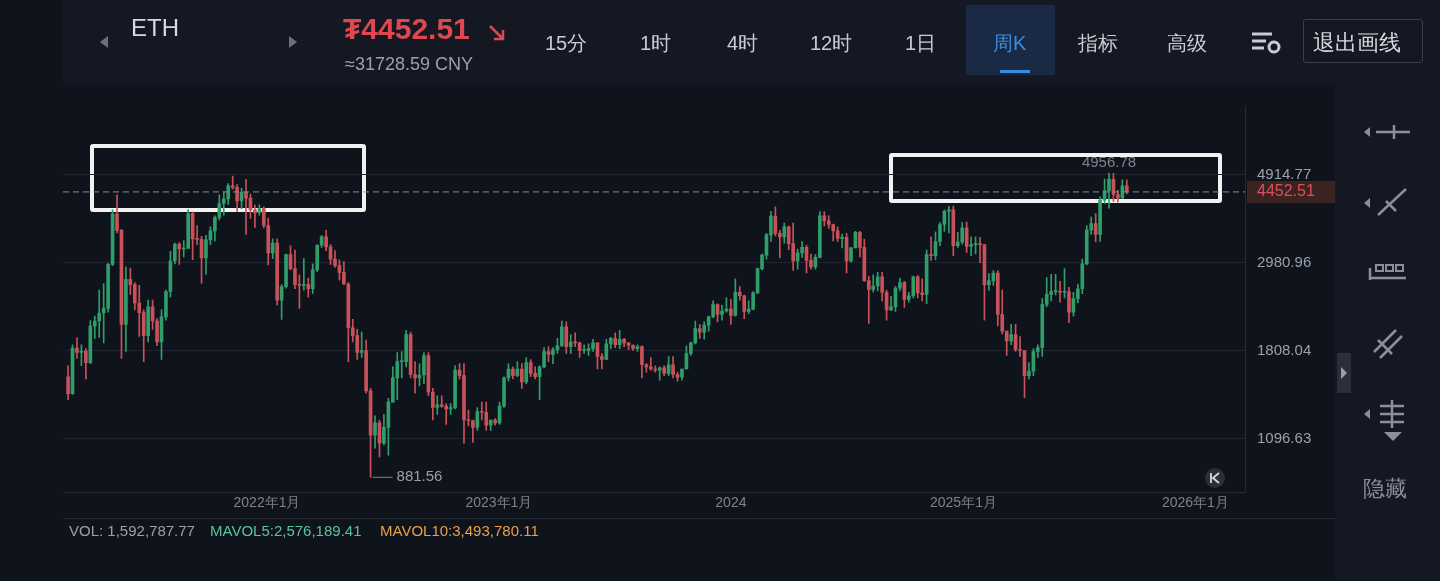 This screenshot has width=1440, height=581. What do you see at coordinates (1109, 162) in the screenshot?
I see `annotation: 4956.78` at bounding box center [1109, 162].